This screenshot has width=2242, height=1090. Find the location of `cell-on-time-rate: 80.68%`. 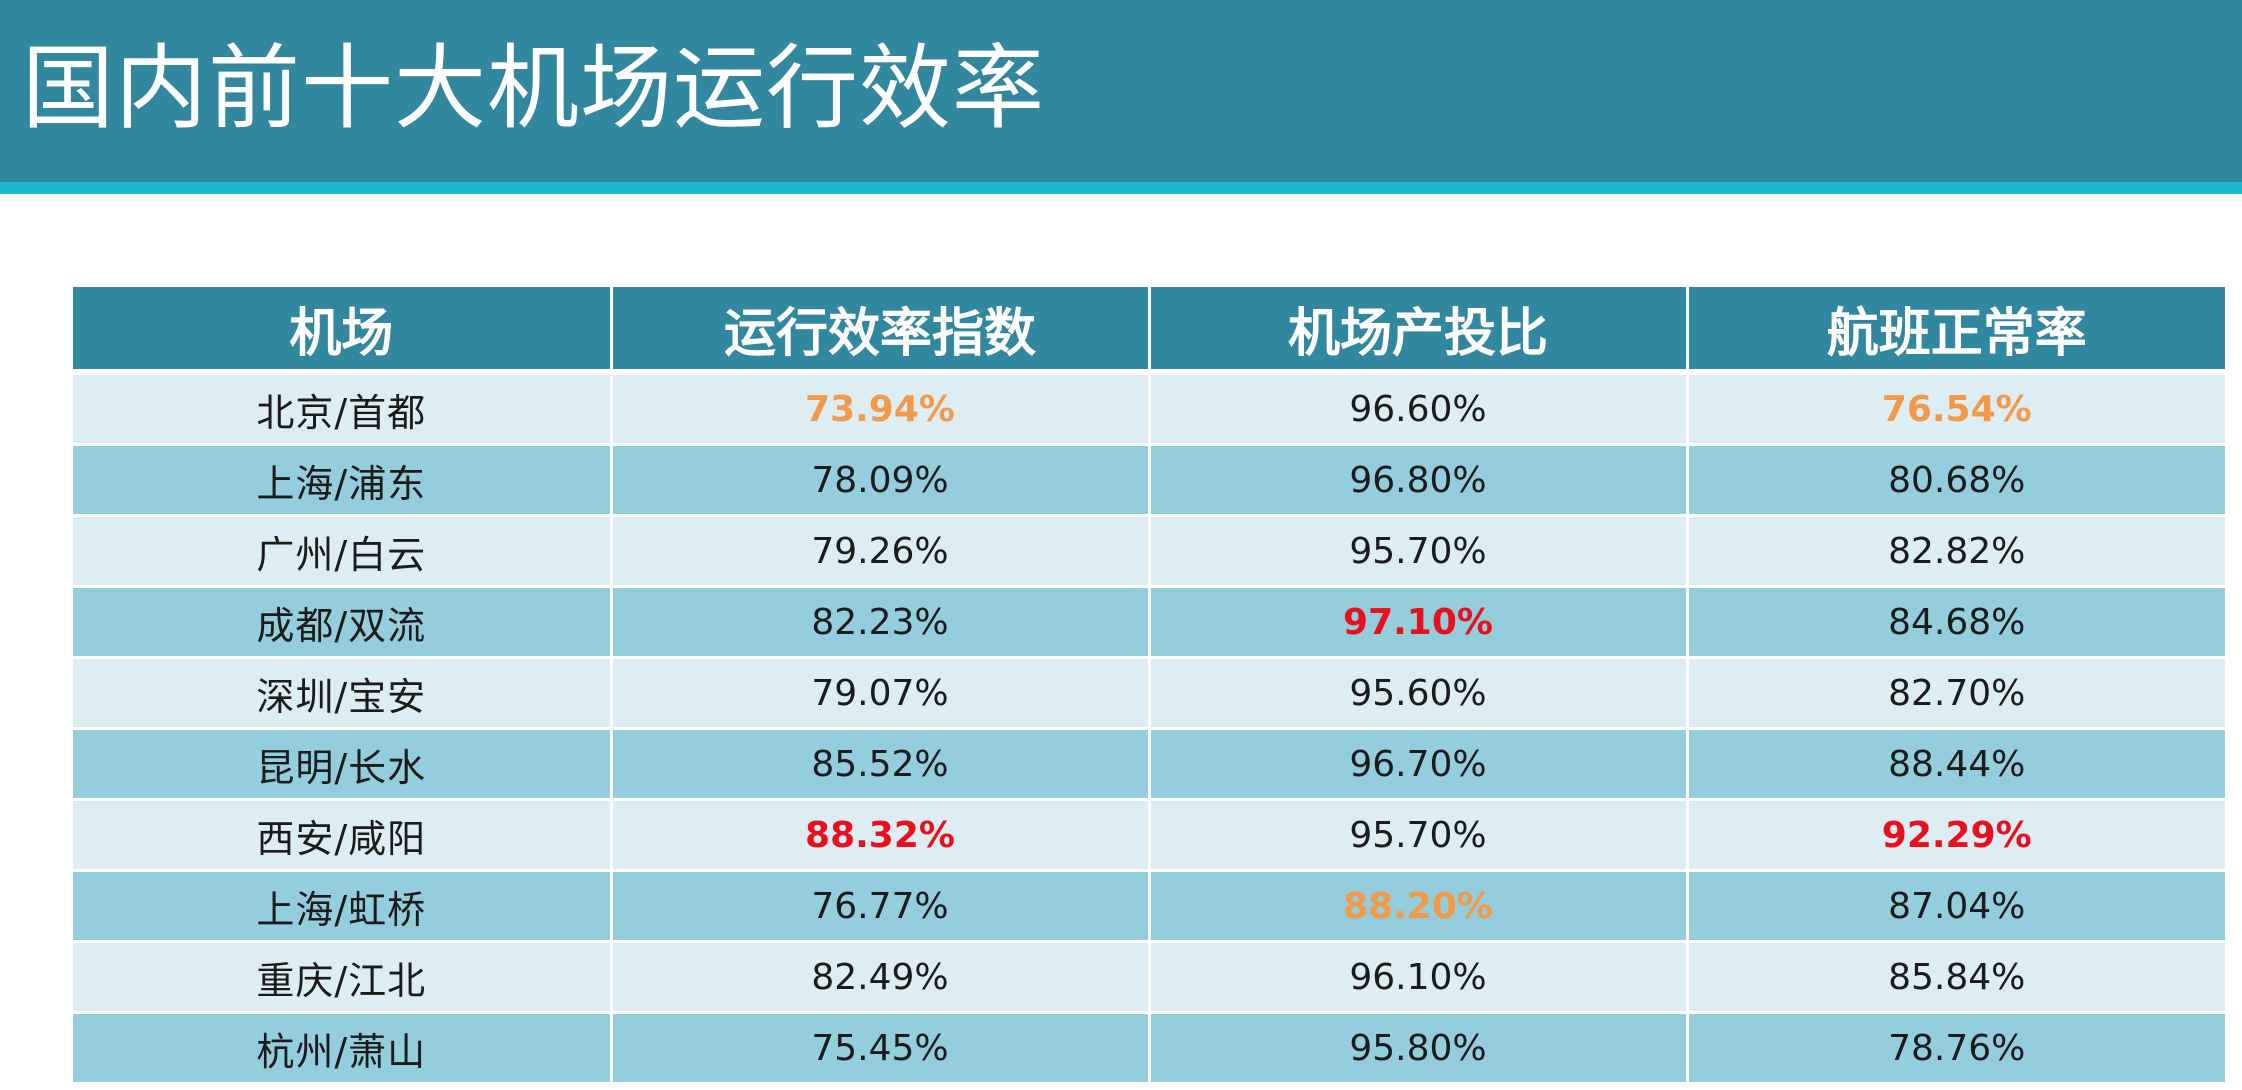

cell-on-time-rate: 80.68% is located at coordinates (1955, 480).